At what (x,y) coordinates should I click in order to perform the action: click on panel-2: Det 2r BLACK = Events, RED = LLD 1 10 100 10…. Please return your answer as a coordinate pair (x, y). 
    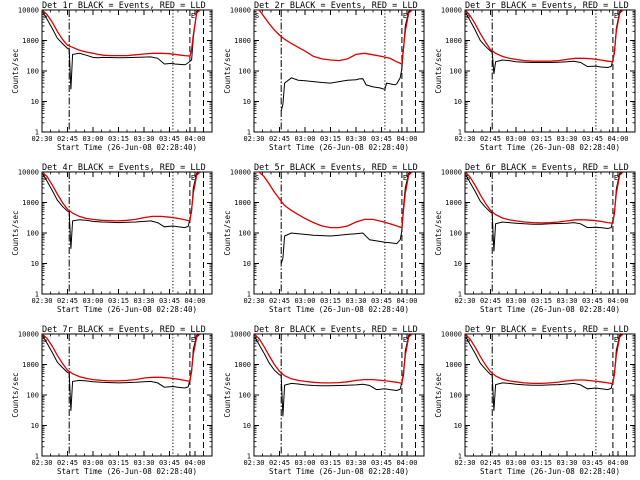
    Looking at the image, I should click on (324, 76).